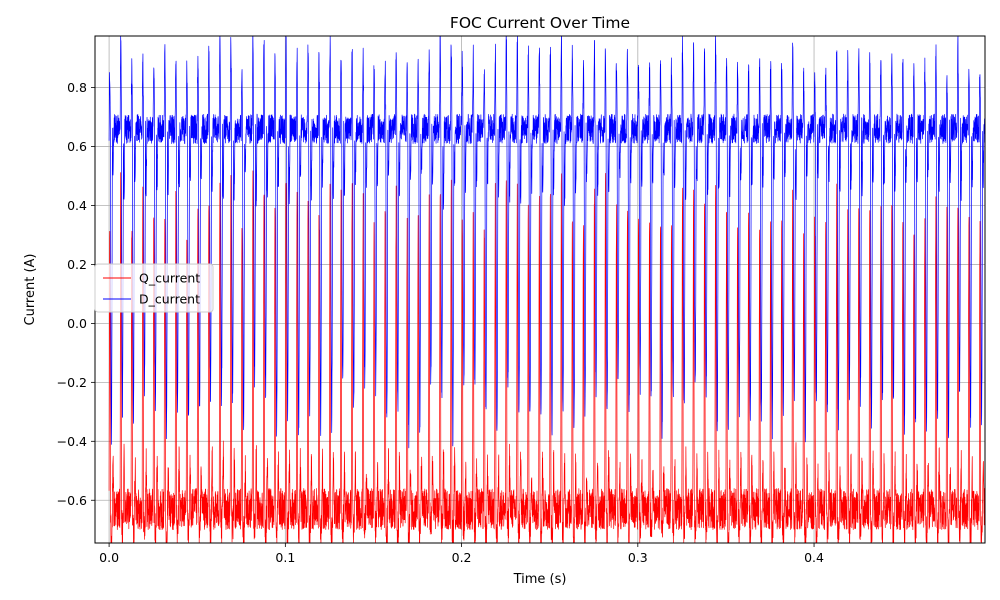 The height and width of the screenshot is (600, 1000). What do you see at coordinates (76, 294) in the screenshot?
I see `y-axis-ticks: −0.6 −0.4 −0.2 0.0 0.2 0.4 0.6 0.8` at bounding box center [76, 294].